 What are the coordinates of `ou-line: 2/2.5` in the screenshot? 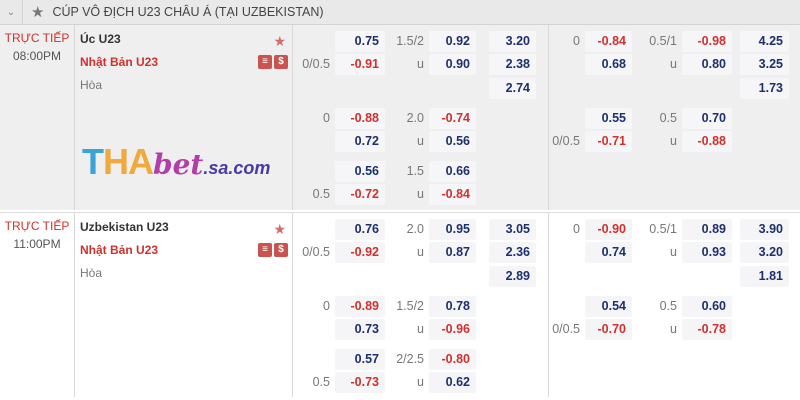 It's located at (410, 359).